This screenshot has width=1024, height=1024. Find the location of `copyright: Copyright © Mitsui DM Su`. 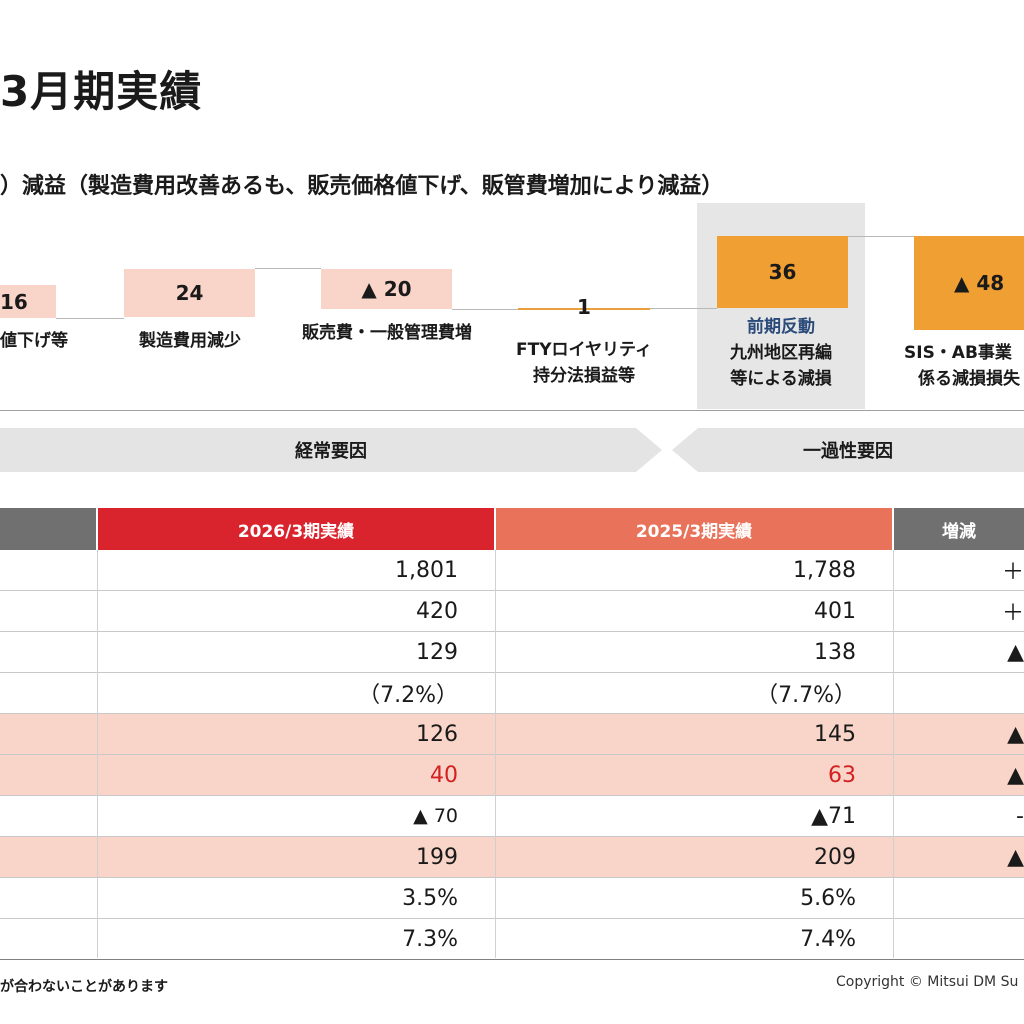

copyright: Copyright © Mitsui DM Su is located at coordinates (927, 982).